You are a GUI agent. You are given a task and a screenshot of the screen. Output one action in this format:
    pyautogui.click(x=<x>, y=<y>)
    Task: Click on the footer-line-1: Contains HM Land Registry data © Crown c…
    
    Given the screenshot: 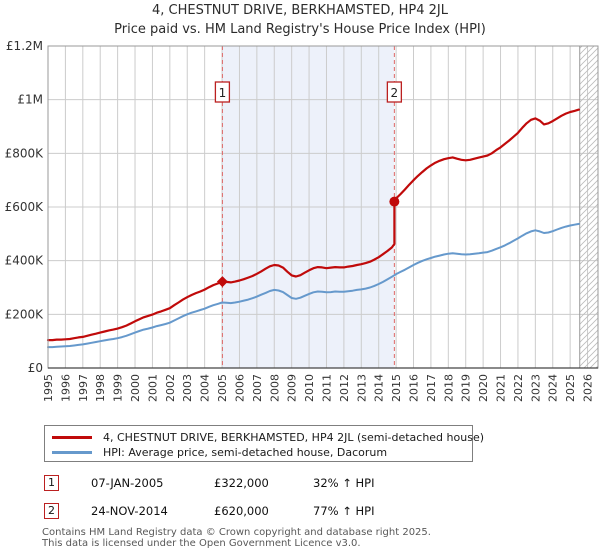 What is the action you would take?
    pyautogui.click(x=236, y=532)
    